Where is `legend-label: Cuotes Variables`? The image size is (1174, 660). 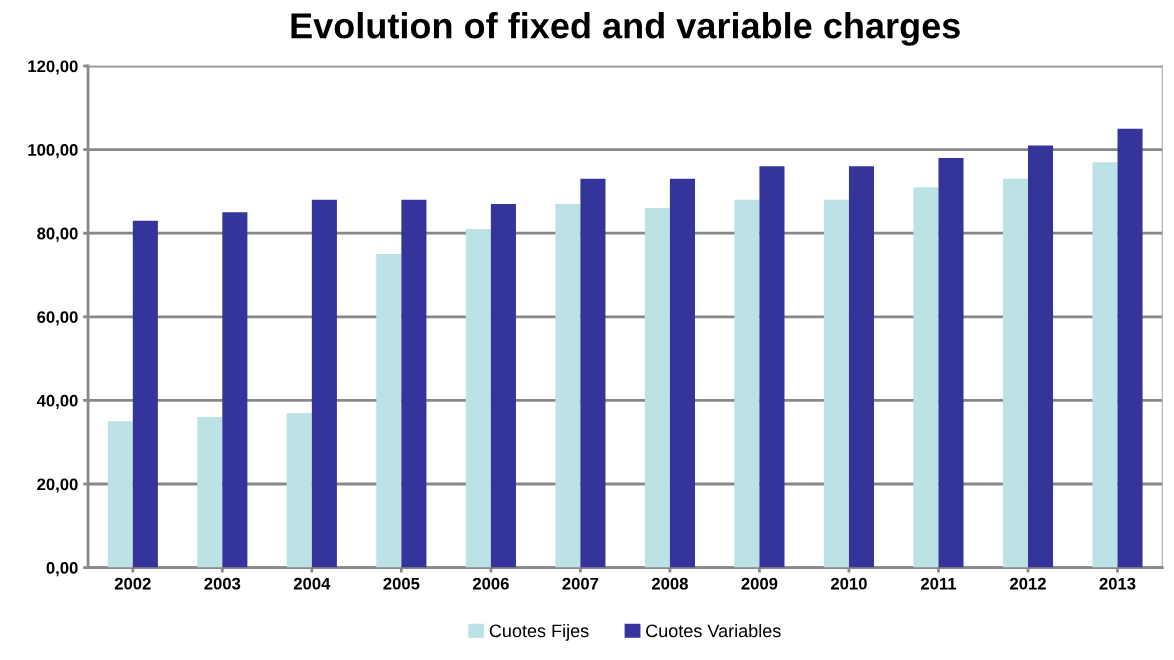 legend-label: Cuotes Variables is located at coordinates (713, 630).